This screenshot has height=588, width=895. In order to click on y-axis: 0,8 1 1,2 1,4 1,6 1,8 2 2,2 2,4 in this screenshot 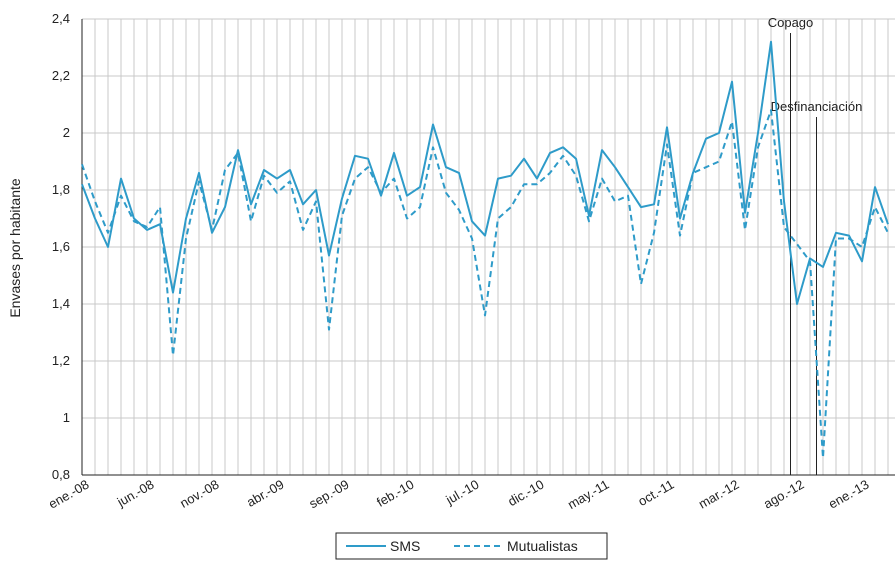, I will do `click(67, 246)`.